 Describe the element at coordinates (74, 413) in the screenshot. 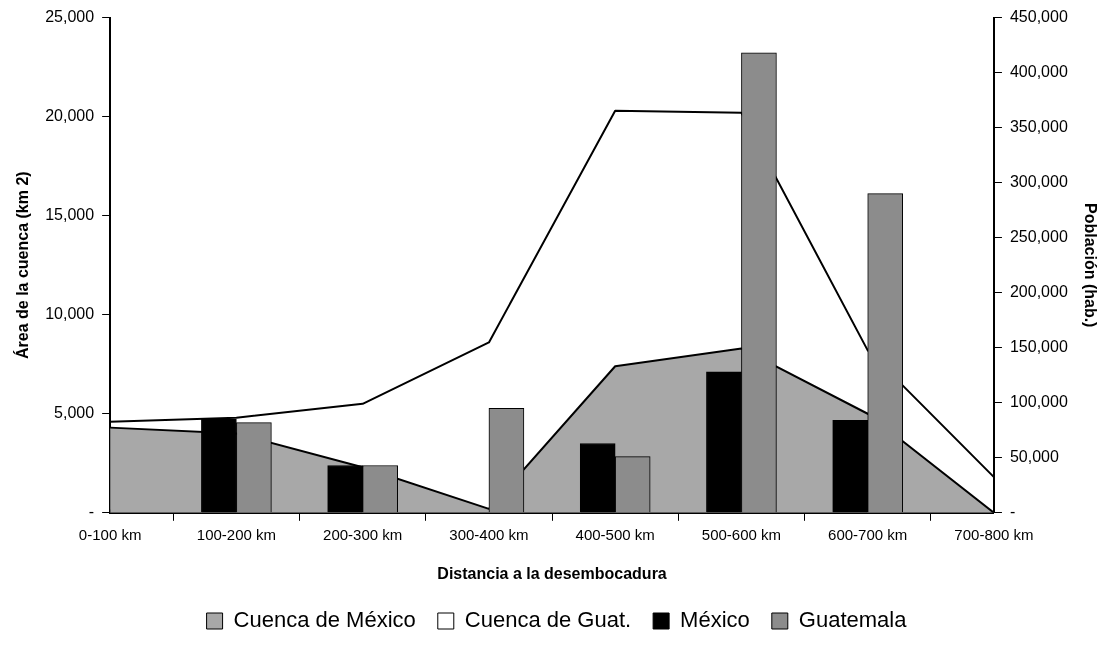

I see `y-tick-label: 5,000` at that location.